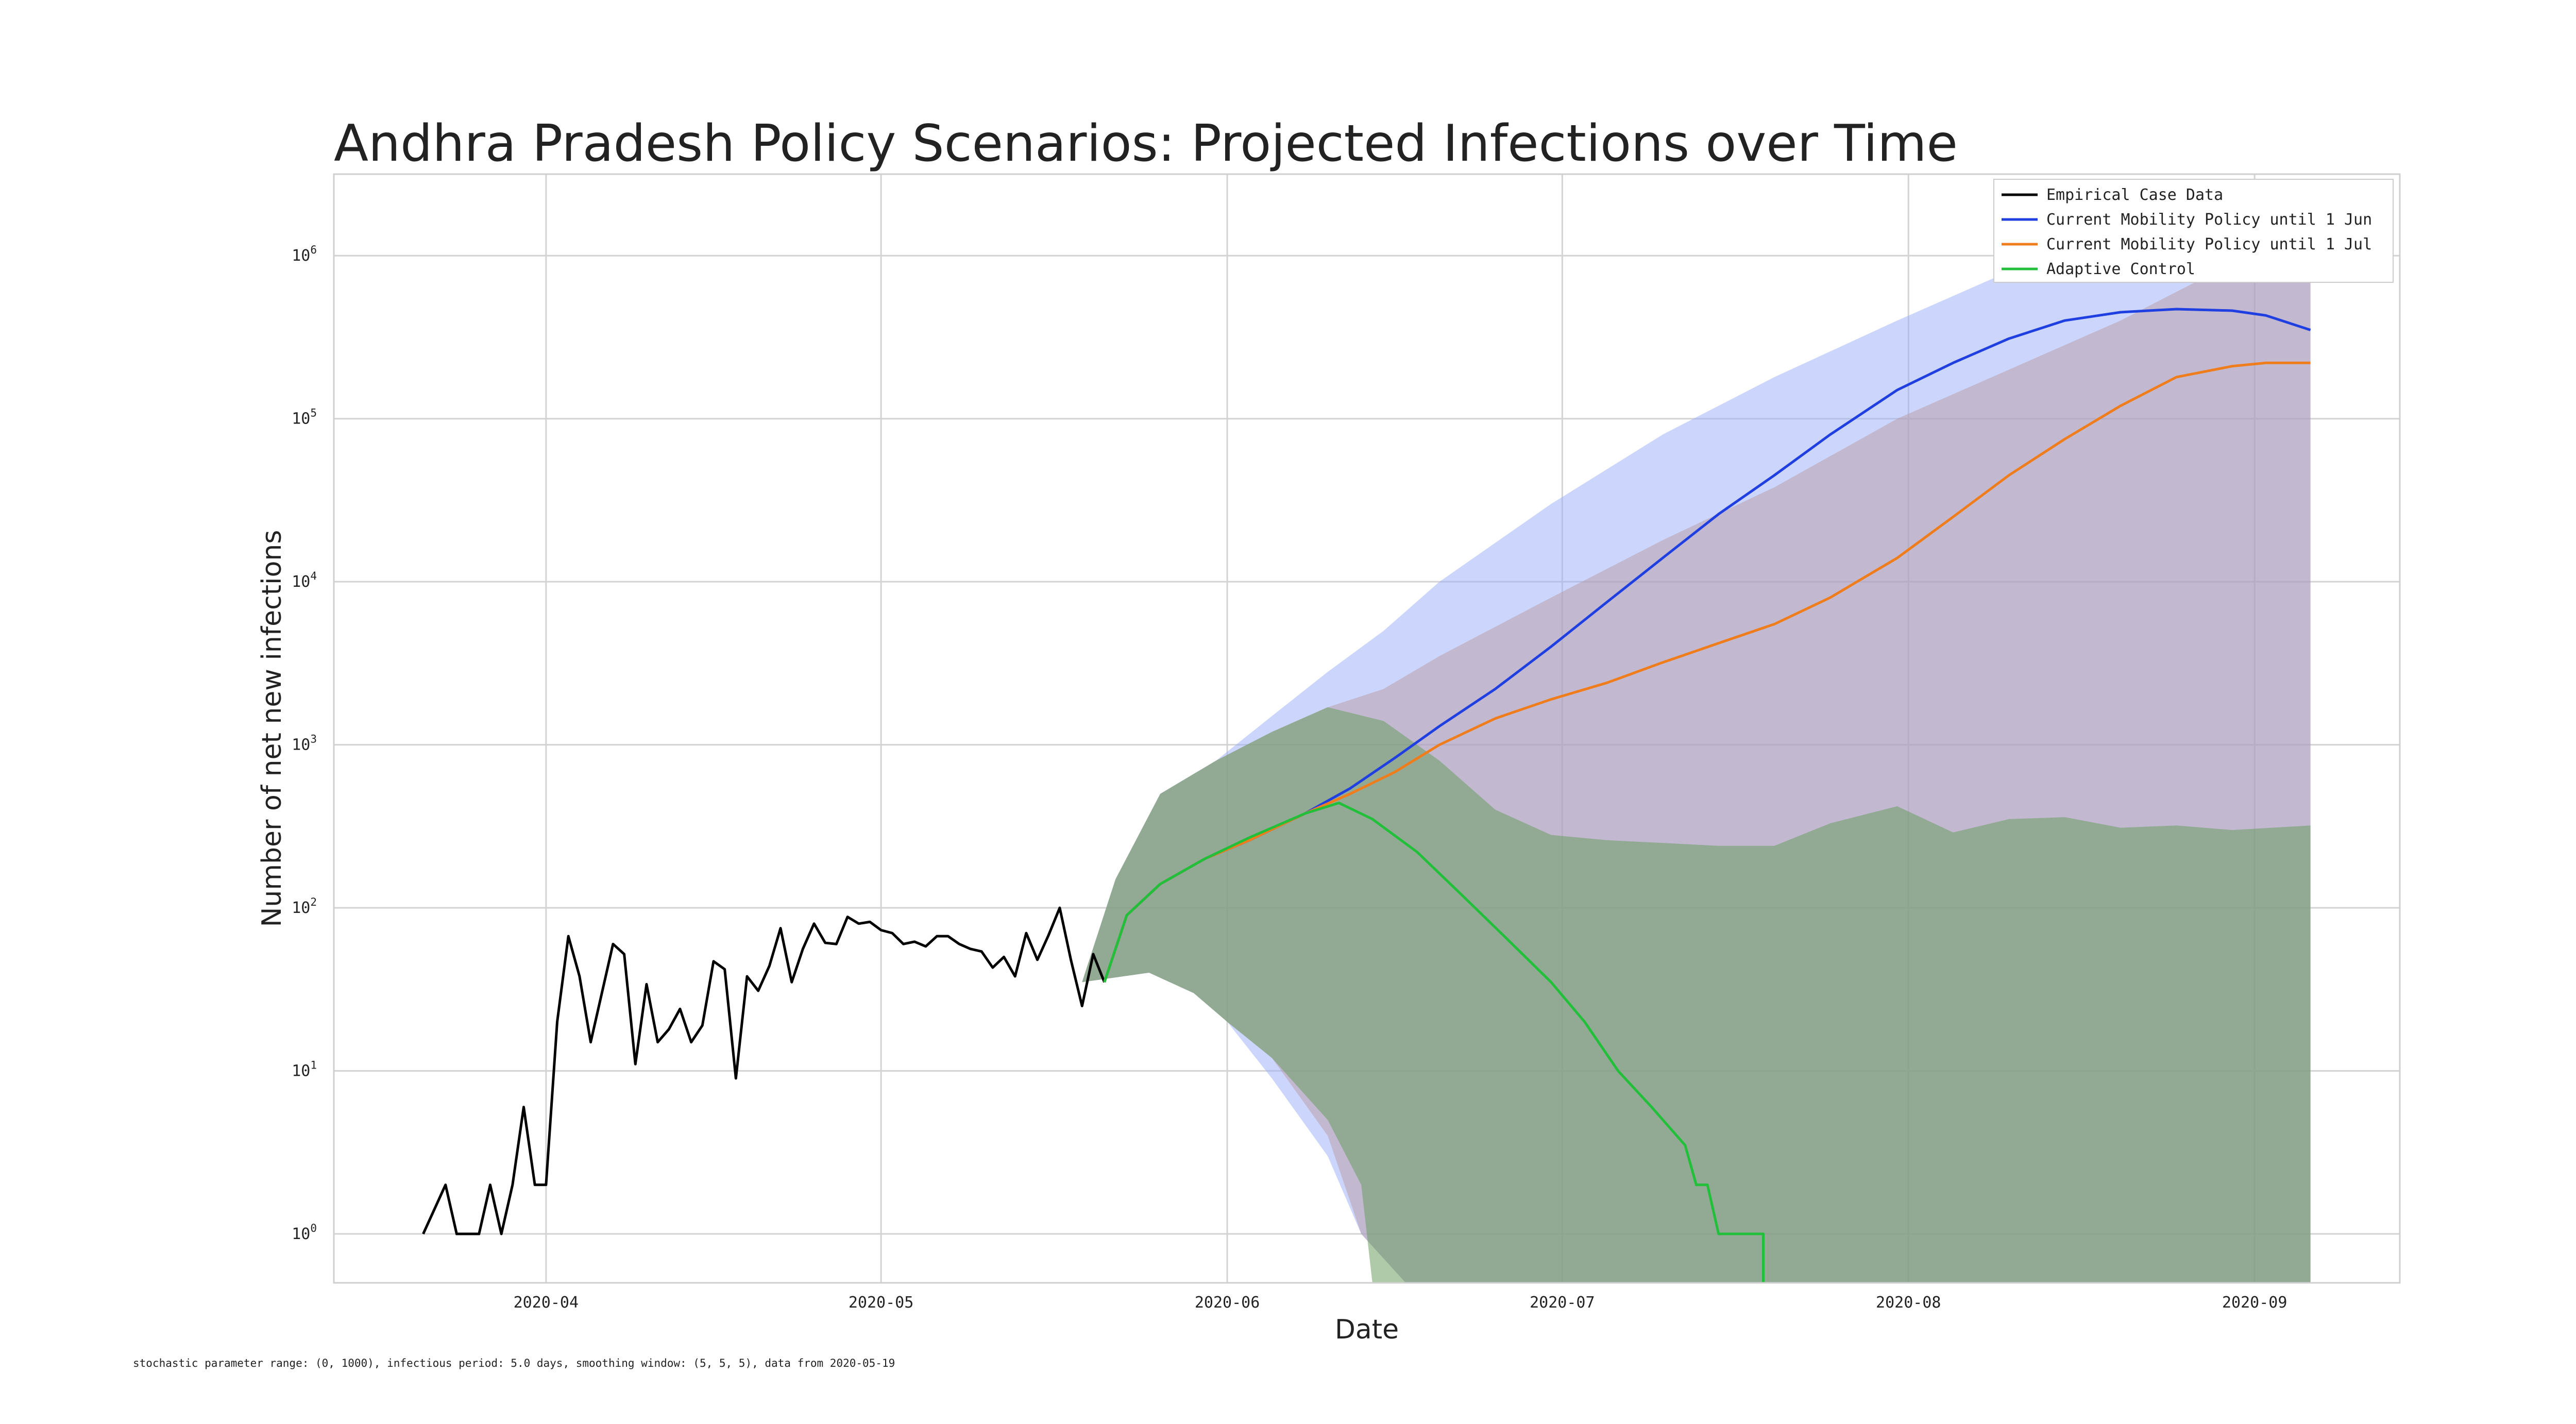 This screenshot has width=2576, height=1424. What do you see at coordinates (2134, 195) in the screenshot?
I see `legend-label: Empirical Case Data` at bounding box center [2134, 195].